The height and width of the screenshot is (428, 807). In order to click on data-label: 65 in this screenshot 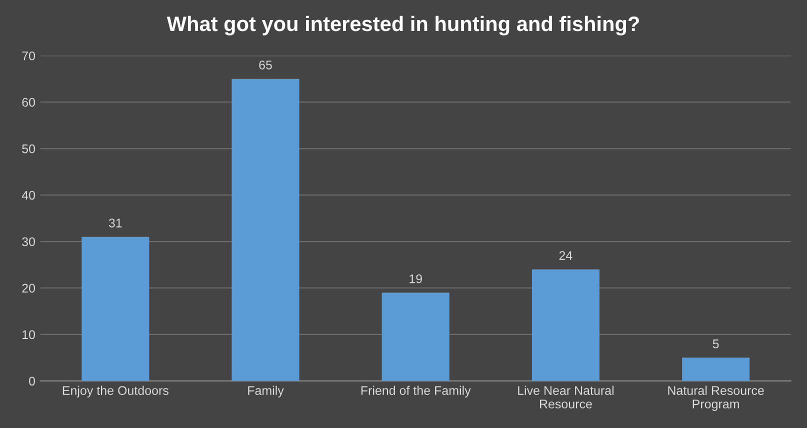, I will do `click(265, 65)`.